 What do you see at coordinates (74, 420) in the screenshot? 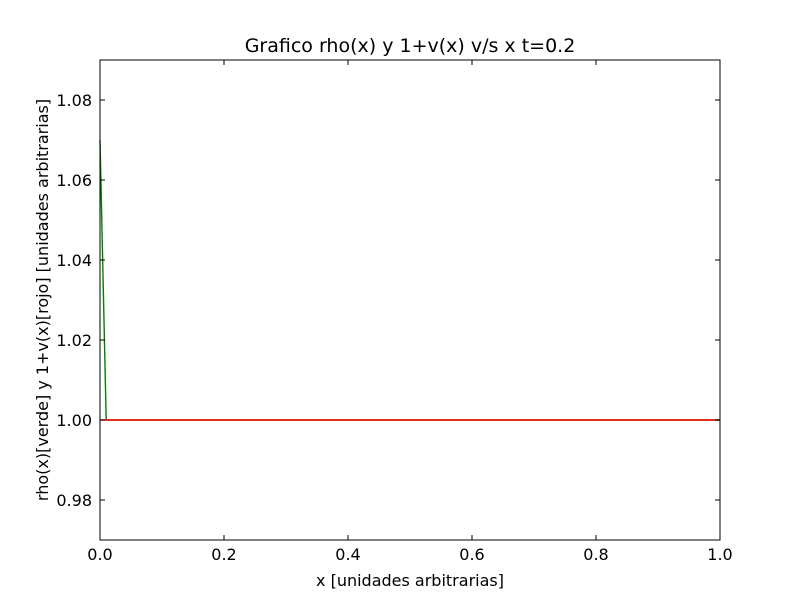
I see `y-tick-label: 1.00` at bounding box center [74, 420].